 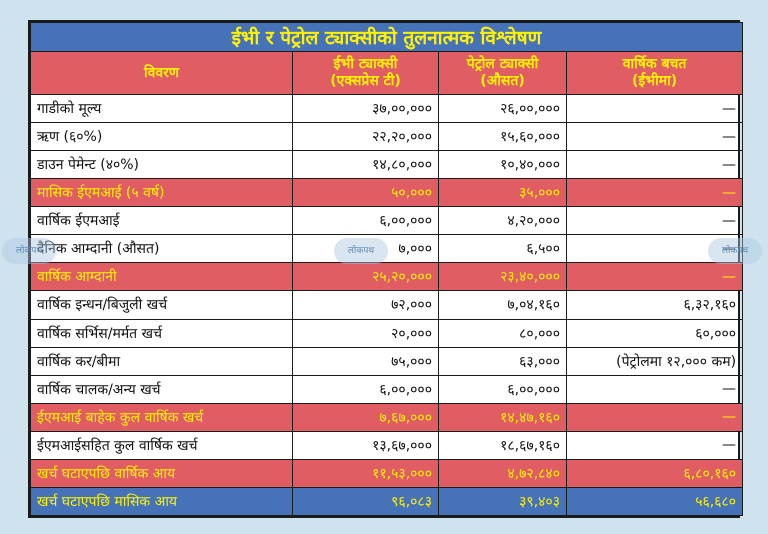 I want to click on table-row: ऋण (६०%) २२,२०,००० १५,६०,०००—, so click(x=387, y=137).